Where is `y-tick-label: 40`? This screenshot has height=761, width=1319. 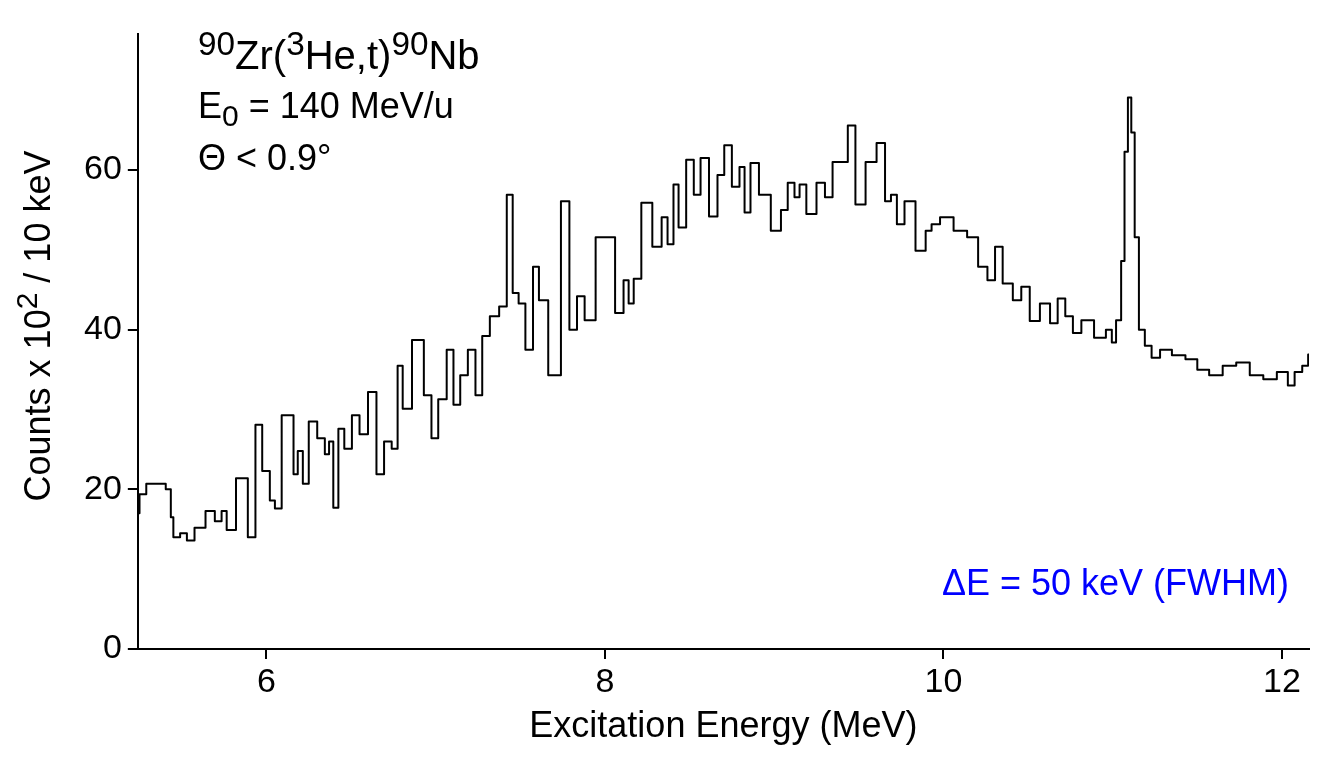 y-tick-label: 40 is located at coordinates (102, 327).